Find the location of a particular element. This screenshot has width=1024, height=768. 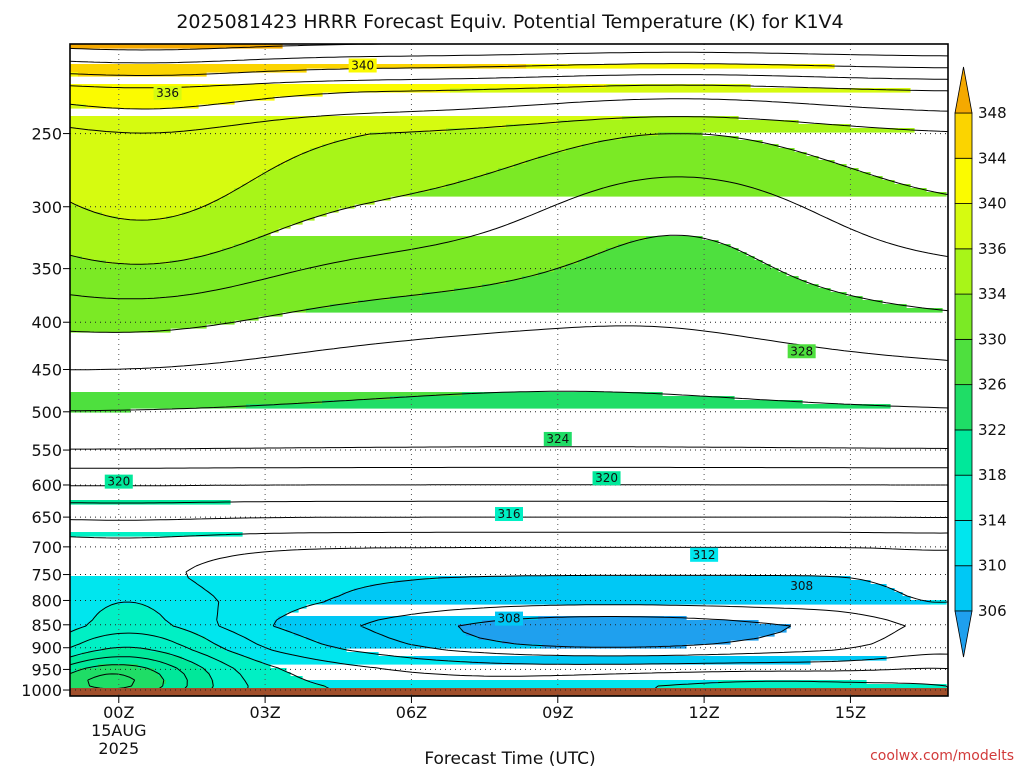

contour-label-308: 308 is located at coordinates (801, 586).